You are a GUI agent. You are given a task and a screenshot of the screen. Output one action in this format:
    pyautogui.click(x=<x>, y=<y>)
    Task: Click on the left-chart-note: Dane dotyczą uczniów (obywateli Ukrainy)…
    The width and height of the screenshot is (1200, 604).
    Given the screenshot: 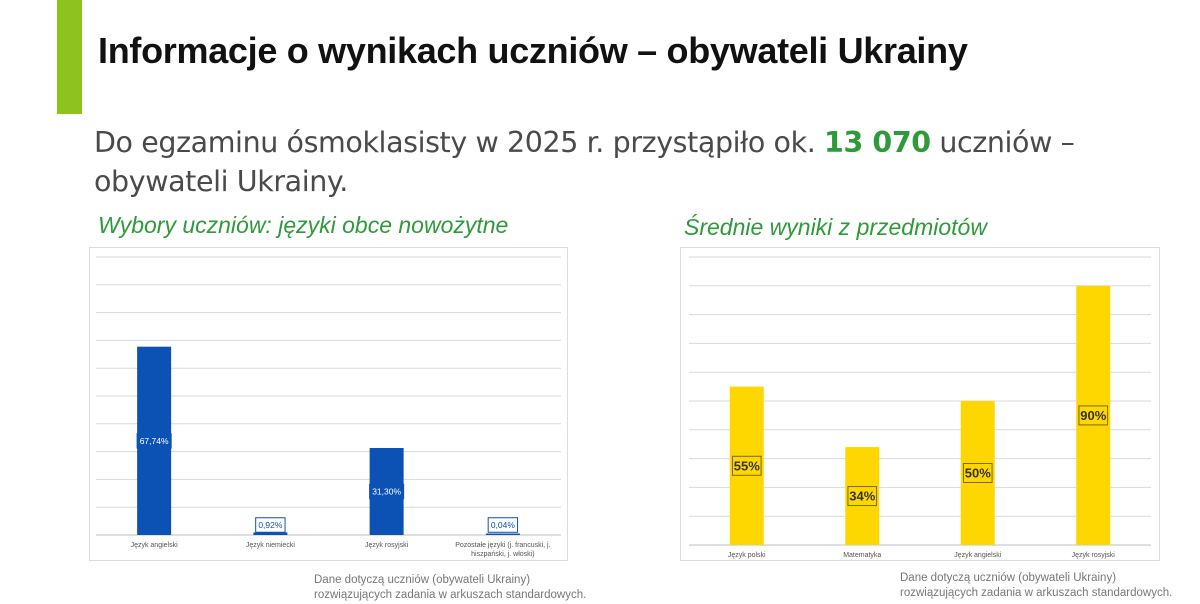 What is the action you would take?
    pyautogui.click(x=450, y=588)
    